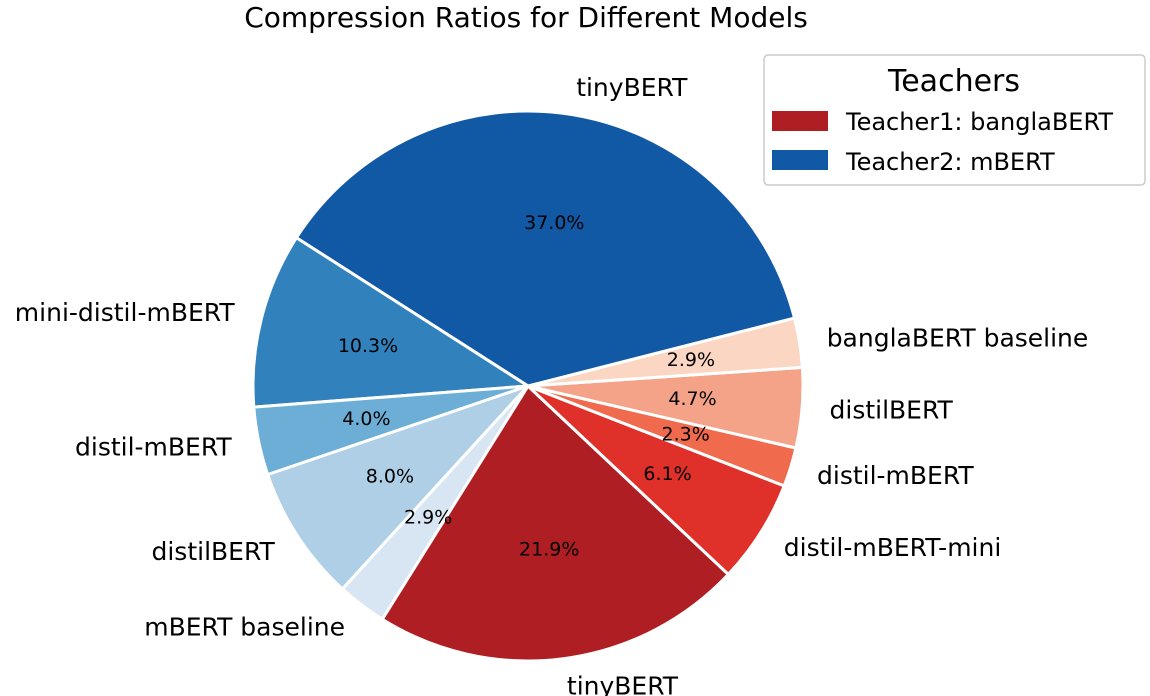 The width and height of the screenshot is (1150, 696). I want to click on legend-box, so click(954, 120).